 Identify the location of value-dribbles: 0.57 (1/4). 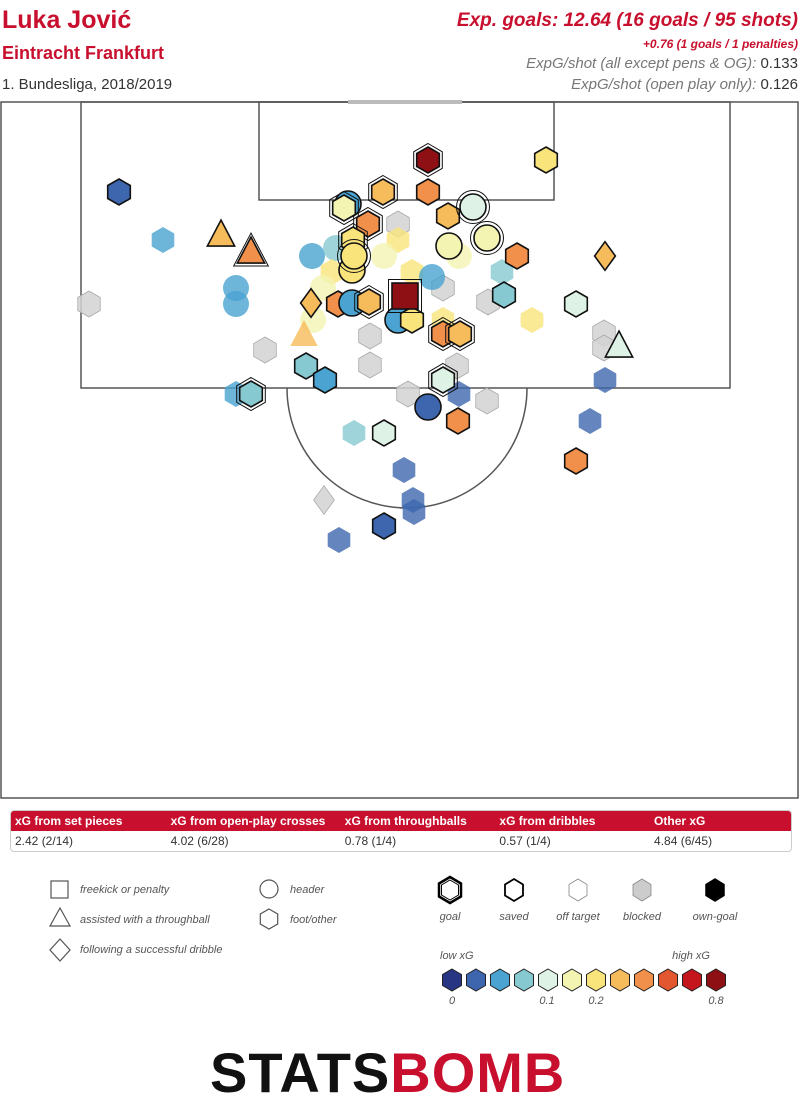
(525, 841).